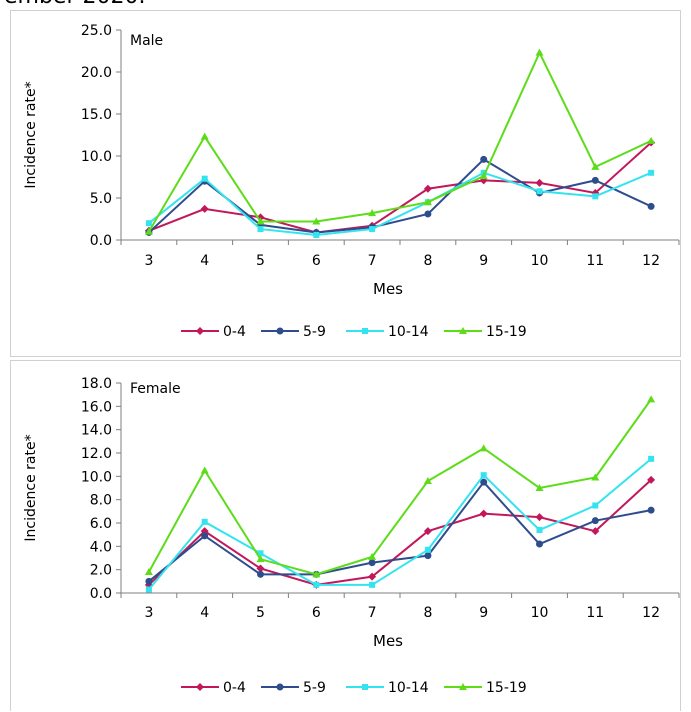  I want to click on y-tick-label: 6.0, so click(101, 524).